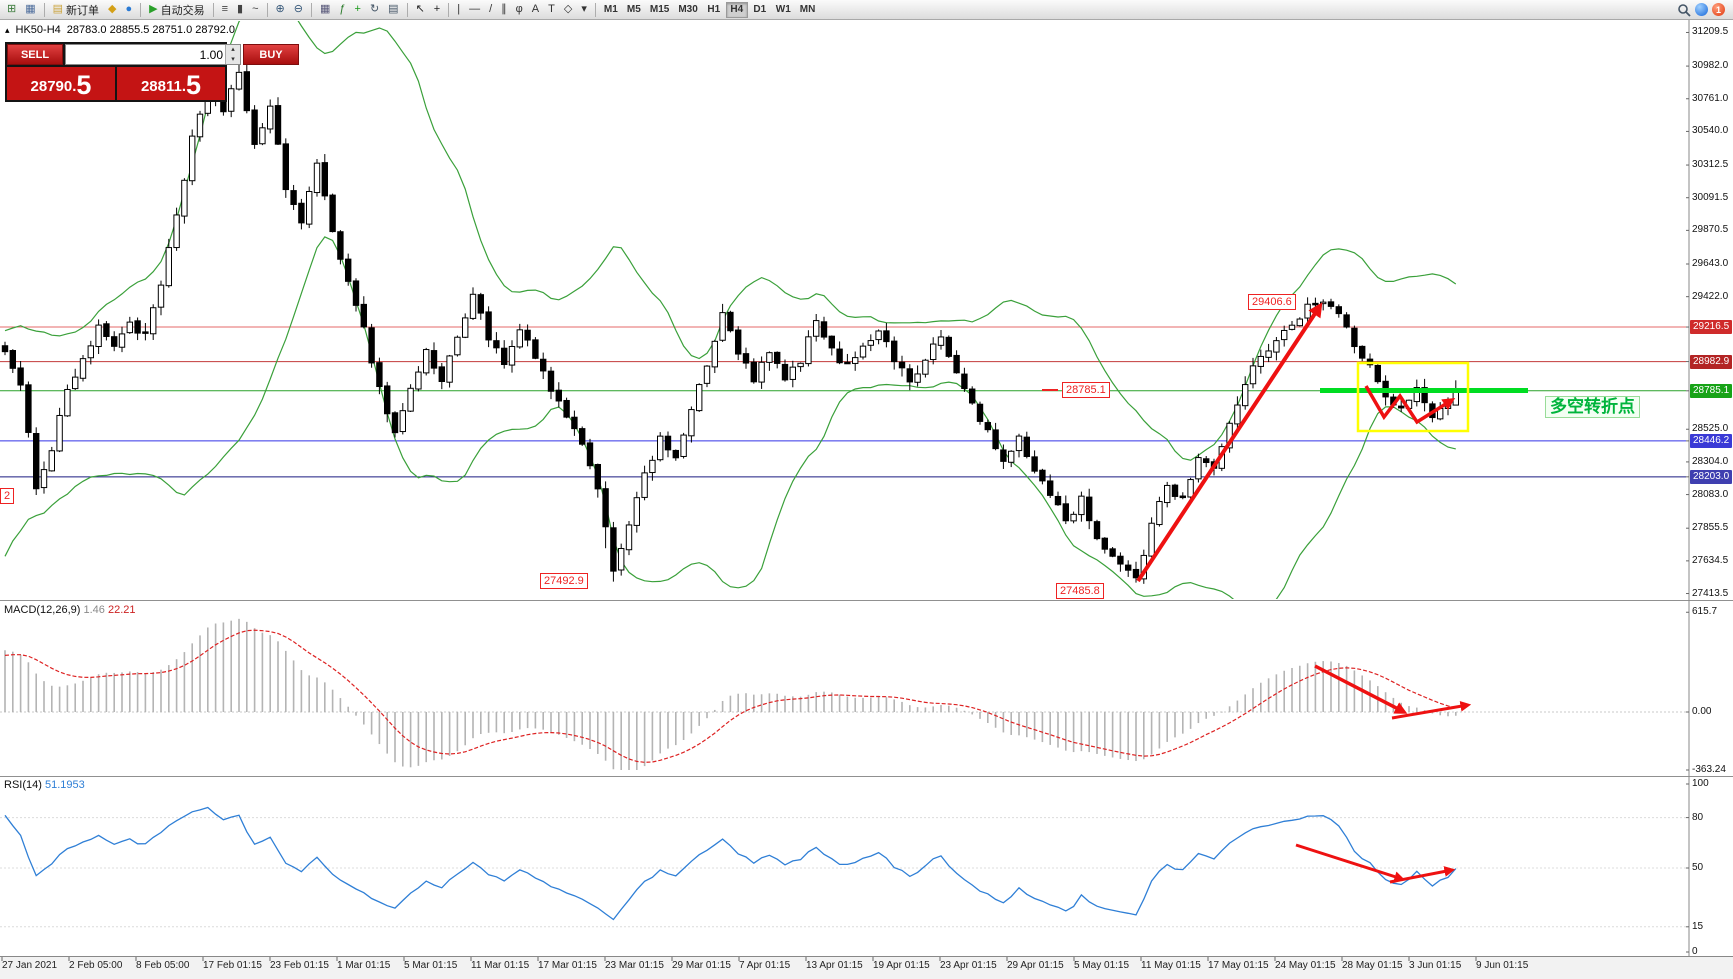 Image resolution: width=1733 pixels, height=979 pixels. What do you see at coordinates (84, 85) in the screenshot?
I see `sell-price-pip: 5` at bounding box center [84, 85].